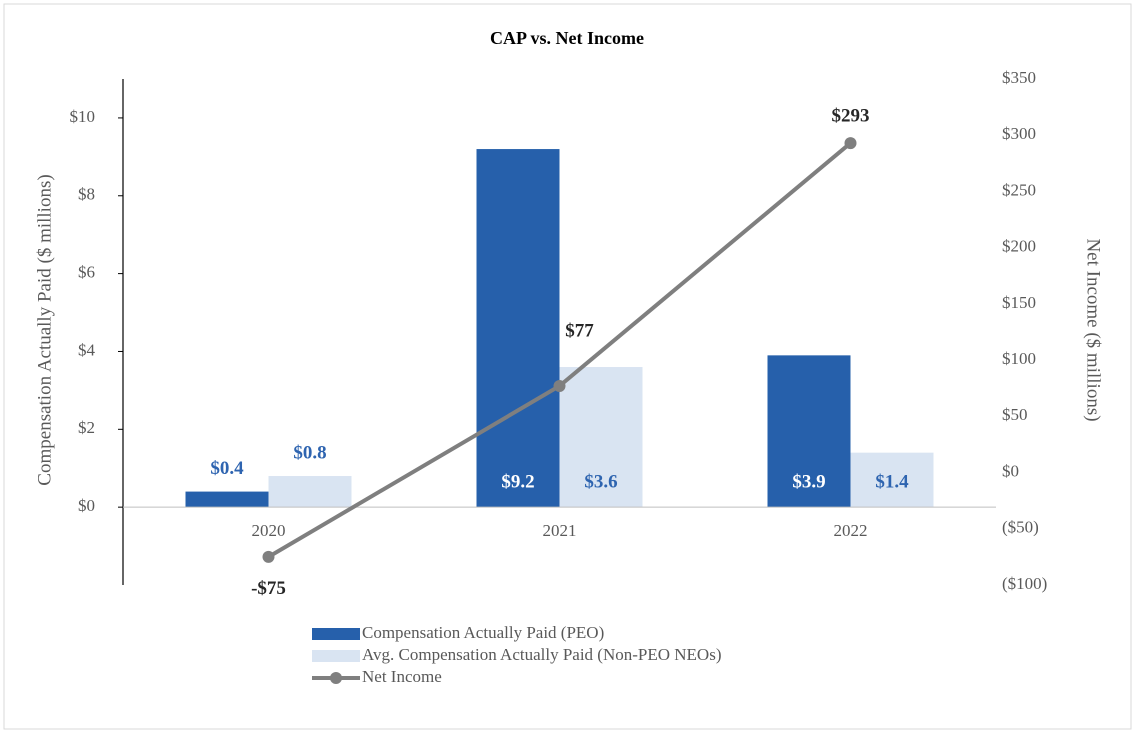 Image resolution: width=1135 pixels, height=733 pixels. What do you see at coordinates (1024, 583) in the screenshot?
I see `y2-tick-label: ($100)` at bounding box center [1024, 583].